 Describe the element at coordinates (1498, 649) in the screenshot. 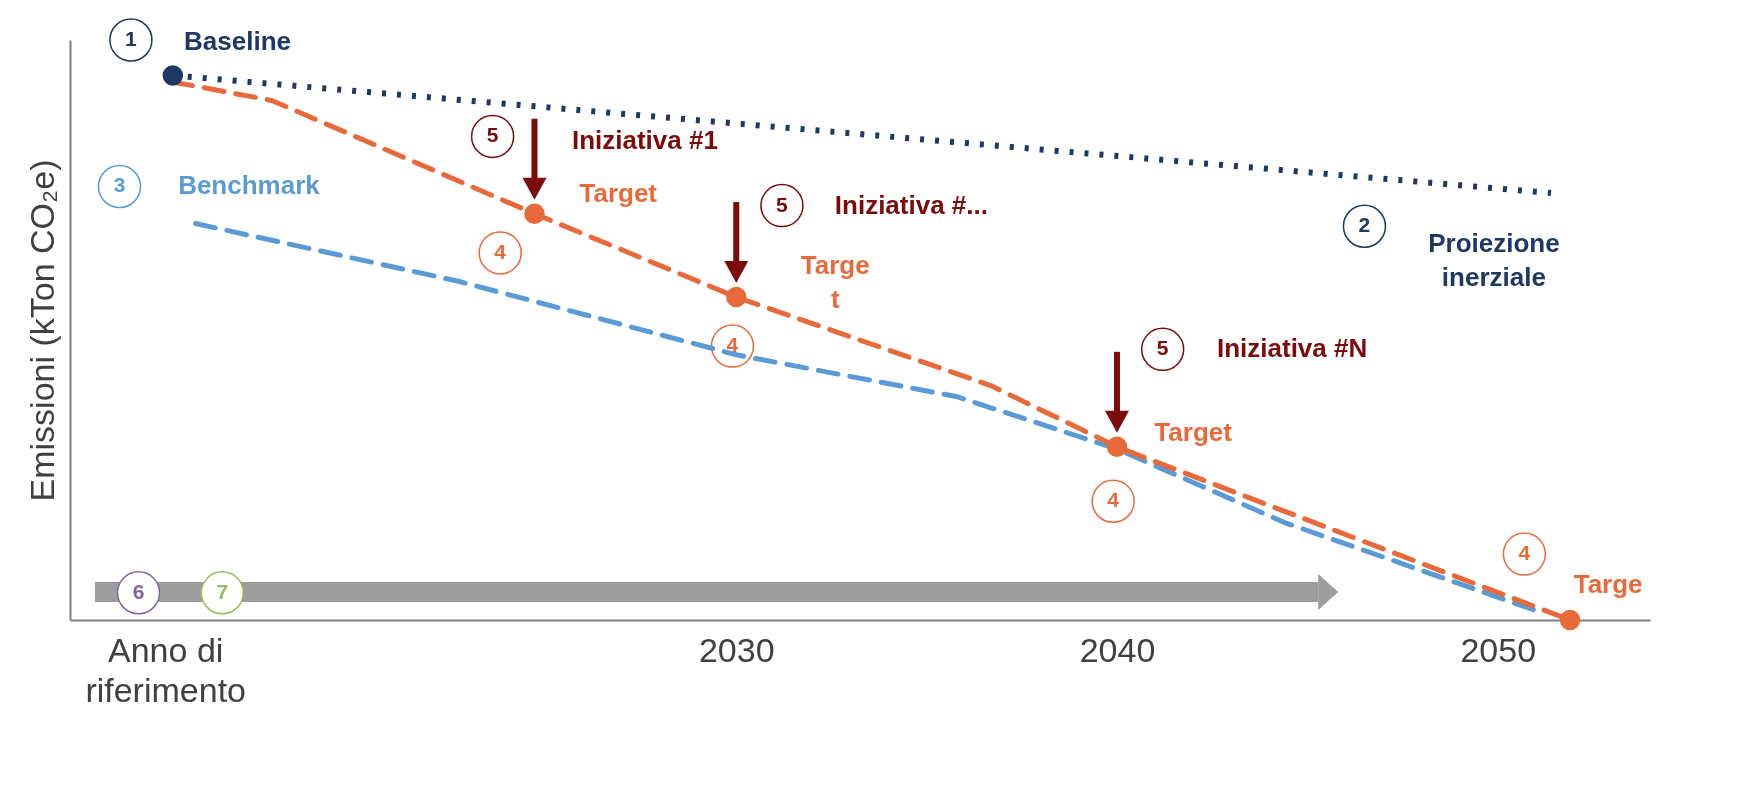

I see `x-tick-label: 2050` at that location.